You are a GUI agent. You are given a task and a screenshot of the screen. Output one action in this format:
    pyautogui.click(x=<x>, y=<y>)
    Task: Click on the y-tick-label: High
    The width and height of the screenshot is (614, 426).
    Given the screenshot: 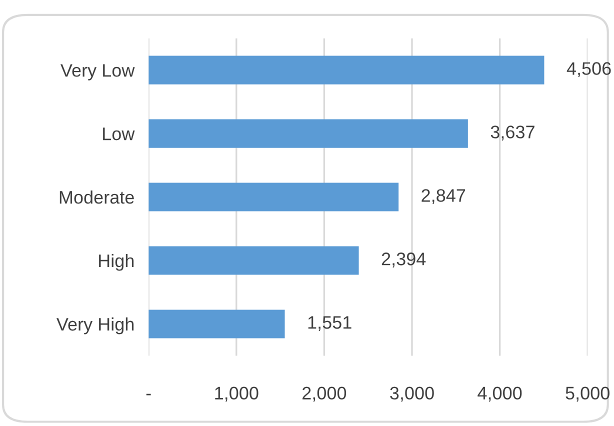 What is the action you would take?
    pyautogui.click(x=116, y=262)
    